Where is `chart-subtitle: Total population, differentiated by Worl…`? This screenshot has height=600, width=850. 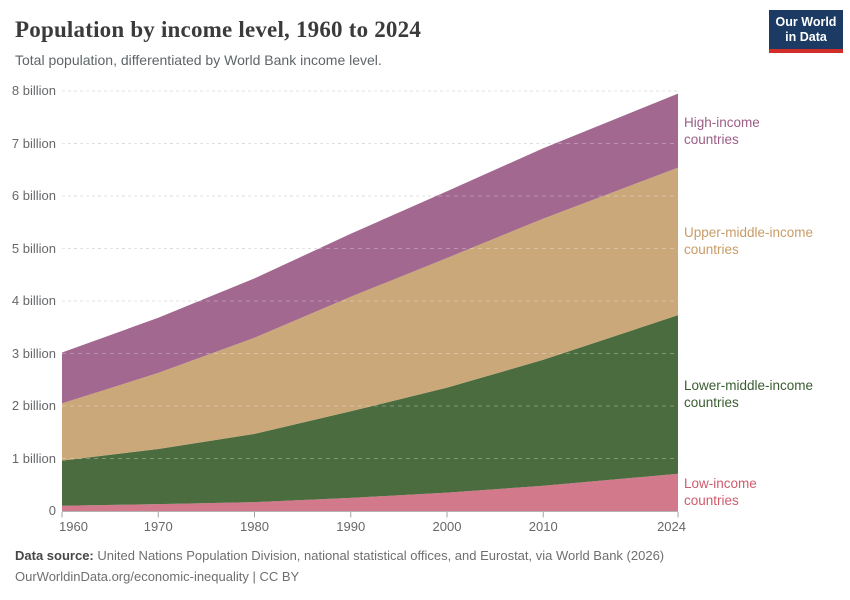 chart-subtitle: Total population, differentiated by Worl… is located at coordinates (198, 60).